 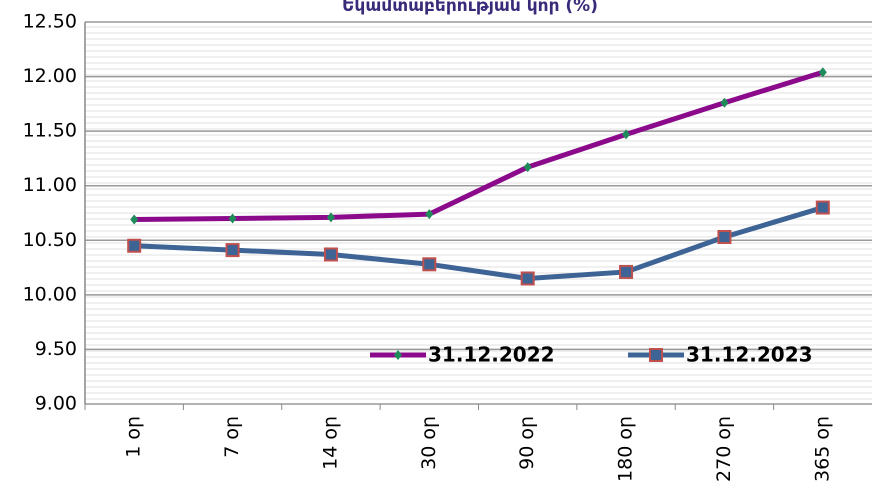 I want to click on y-tick-label: 9.00, so click(x=56, y=404).